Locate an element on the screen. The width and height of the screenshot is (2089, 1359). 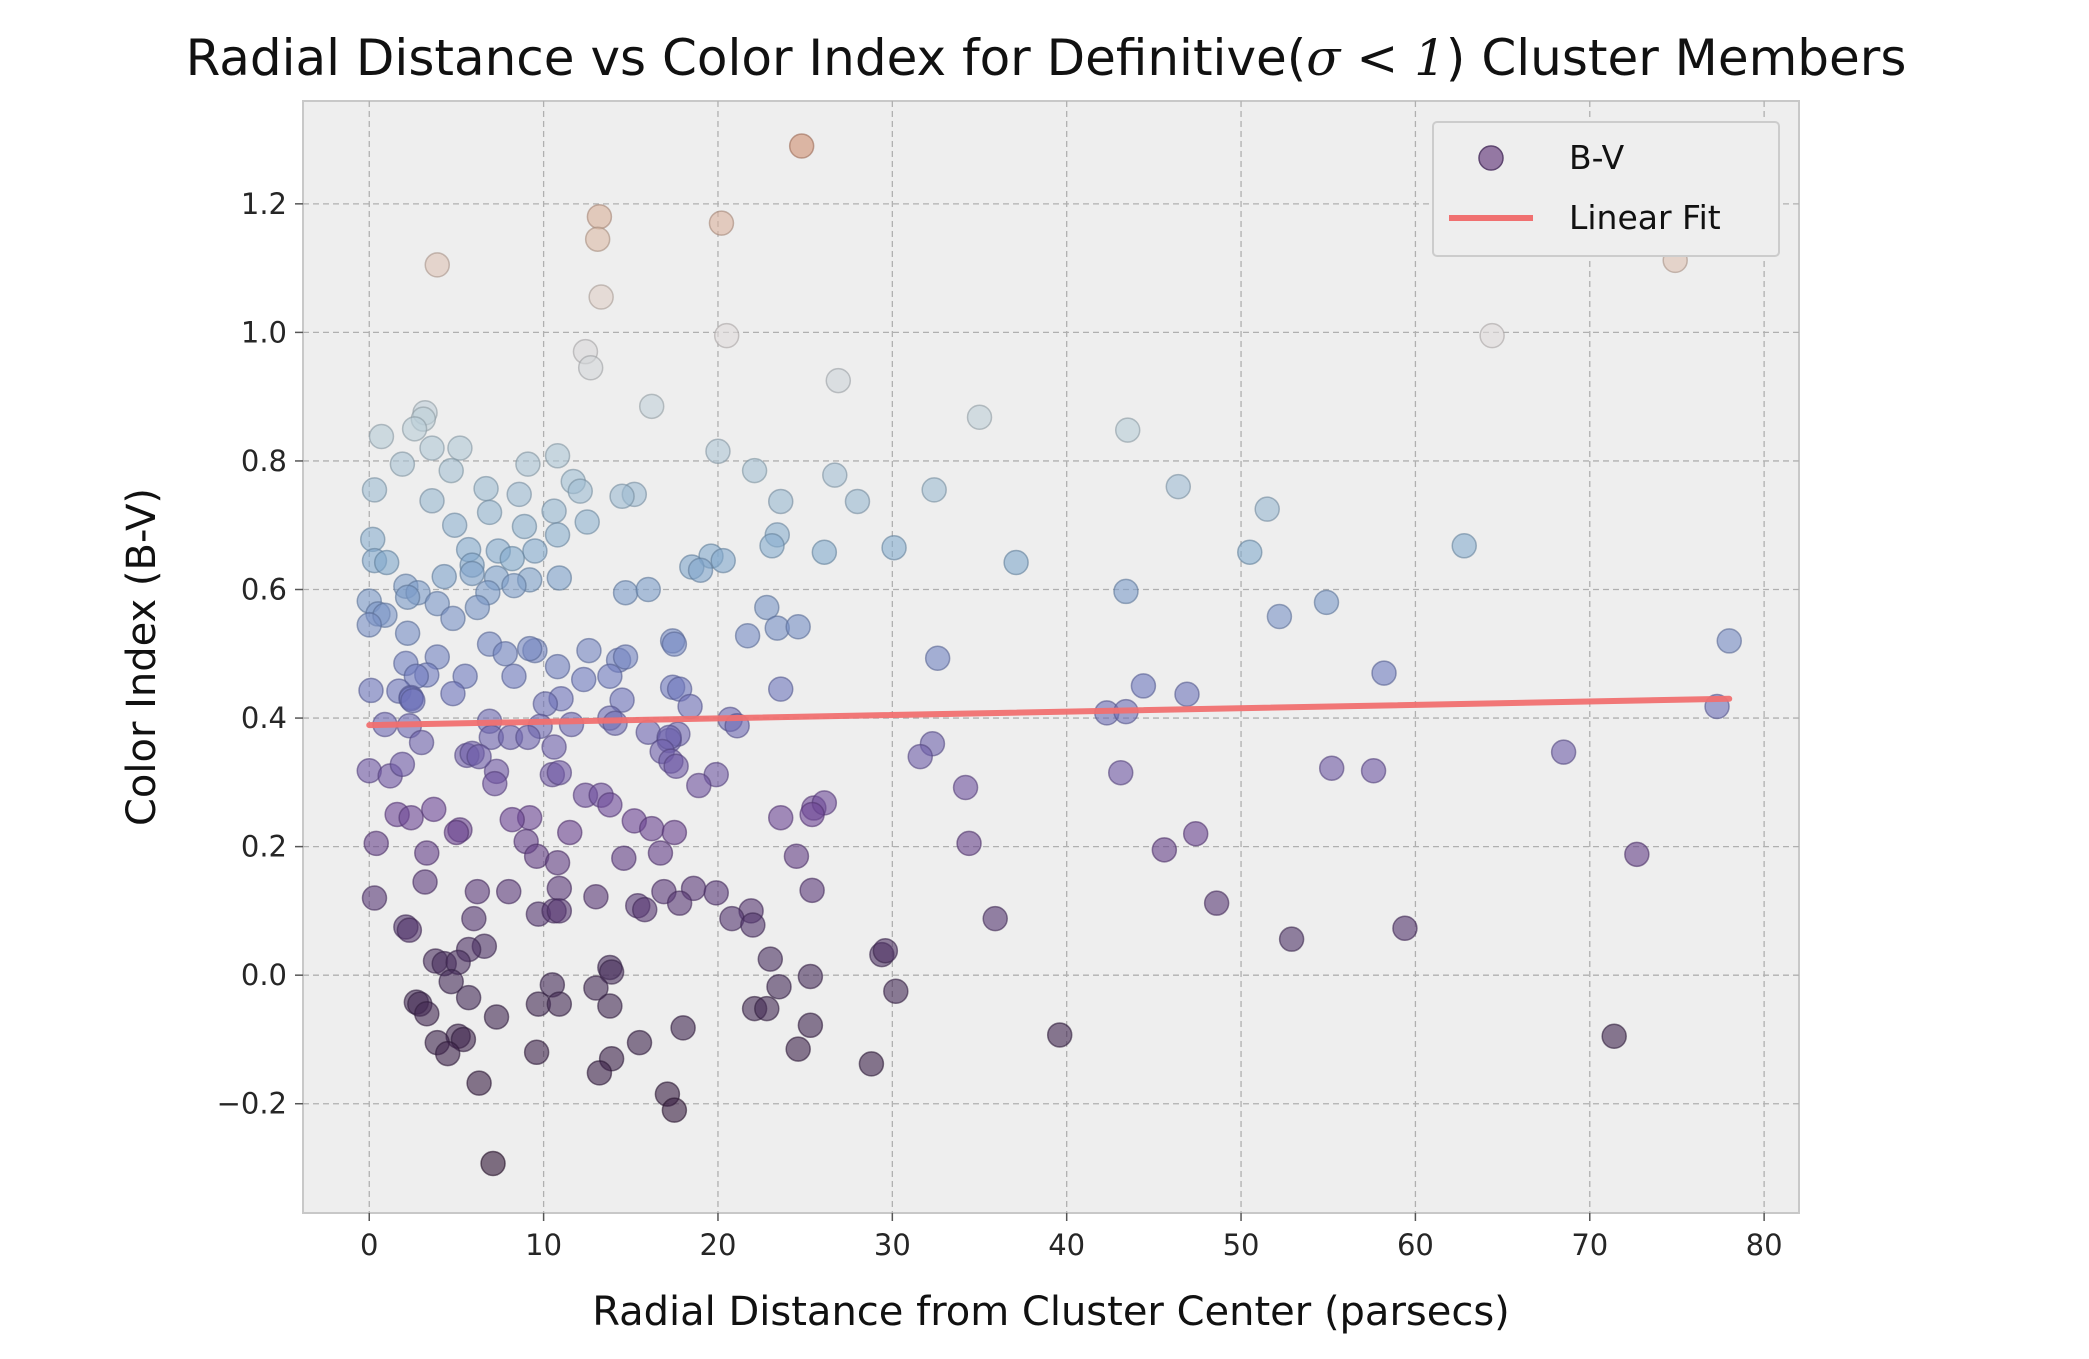
y-tick-label: 1.0 is located at coordinates (264, 332).